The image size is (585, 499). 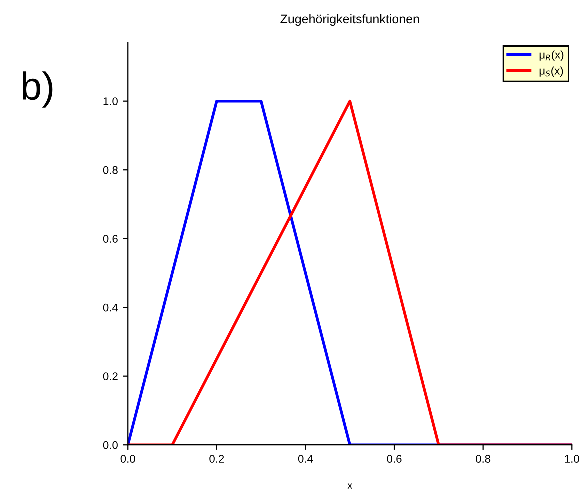 I want to click on legend-label: μ$_{S}$(x), so click(x=552, y=72).